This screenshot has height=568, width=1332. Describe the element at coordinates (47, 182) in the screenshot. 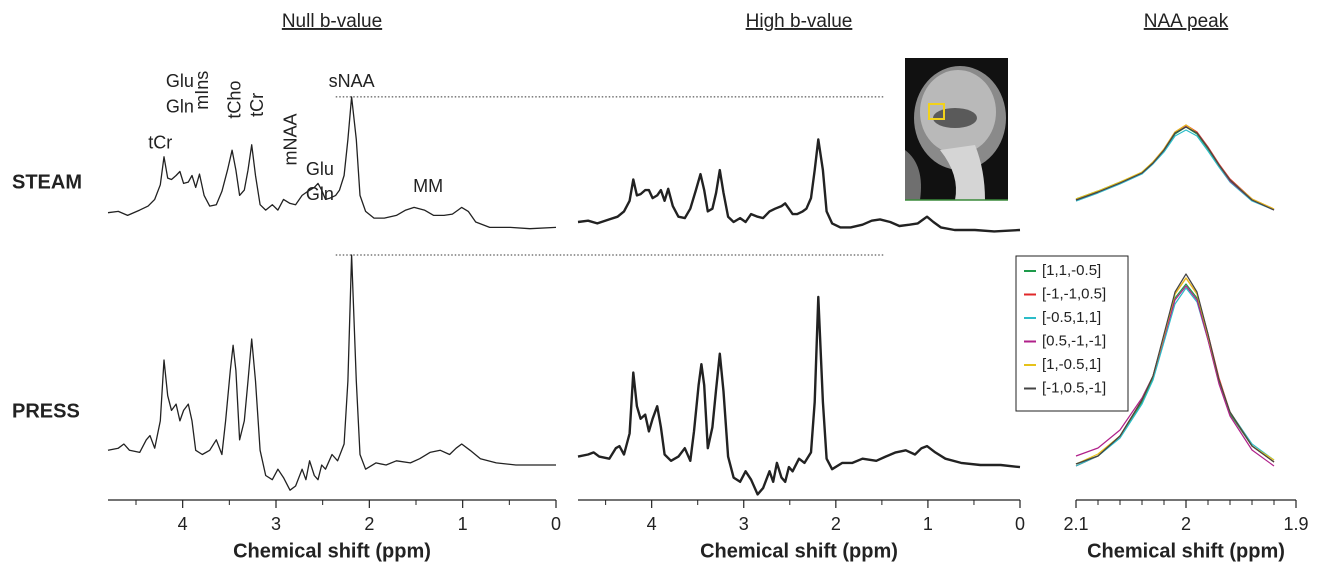

I see `row-label: STEAM` at that location.